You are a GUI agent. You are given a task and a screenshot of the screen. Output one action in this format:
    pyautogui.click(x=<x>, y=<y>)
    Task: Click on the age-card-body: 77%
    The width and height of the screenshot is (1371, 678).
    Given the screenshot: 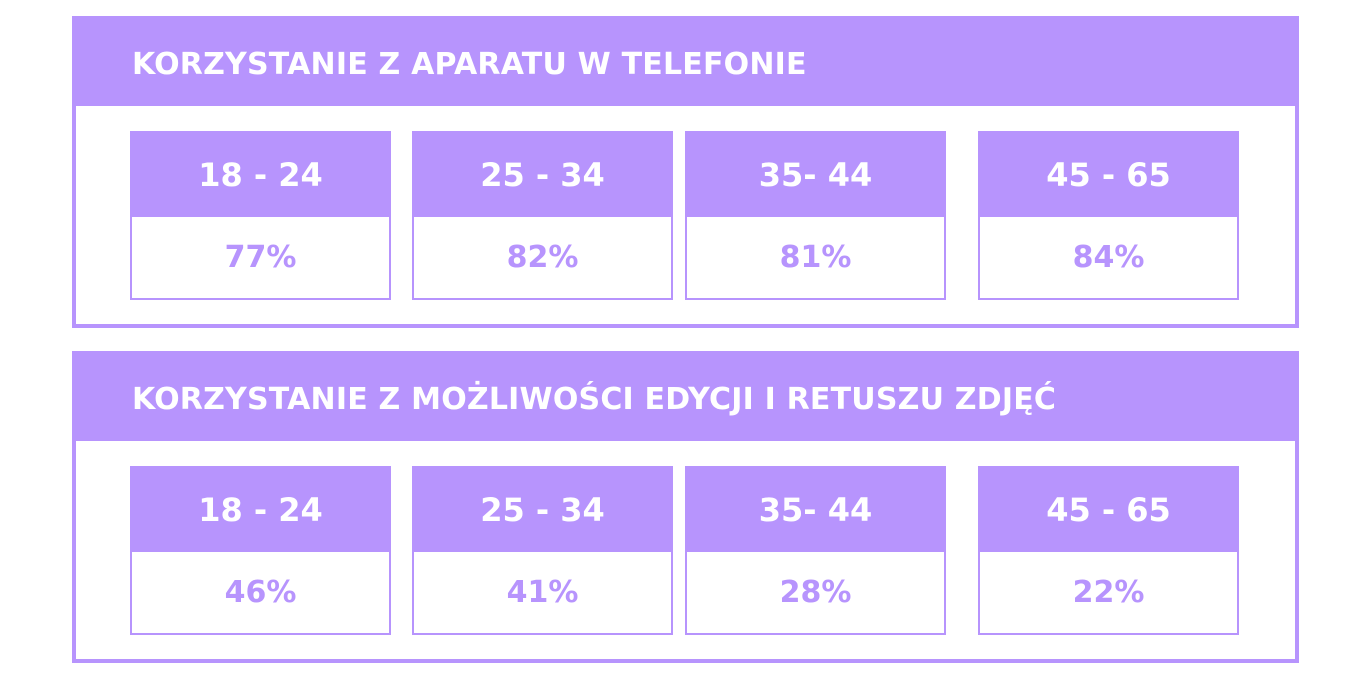 What is the action you would take?
    pyautogui.click(x=260, y=257)
    